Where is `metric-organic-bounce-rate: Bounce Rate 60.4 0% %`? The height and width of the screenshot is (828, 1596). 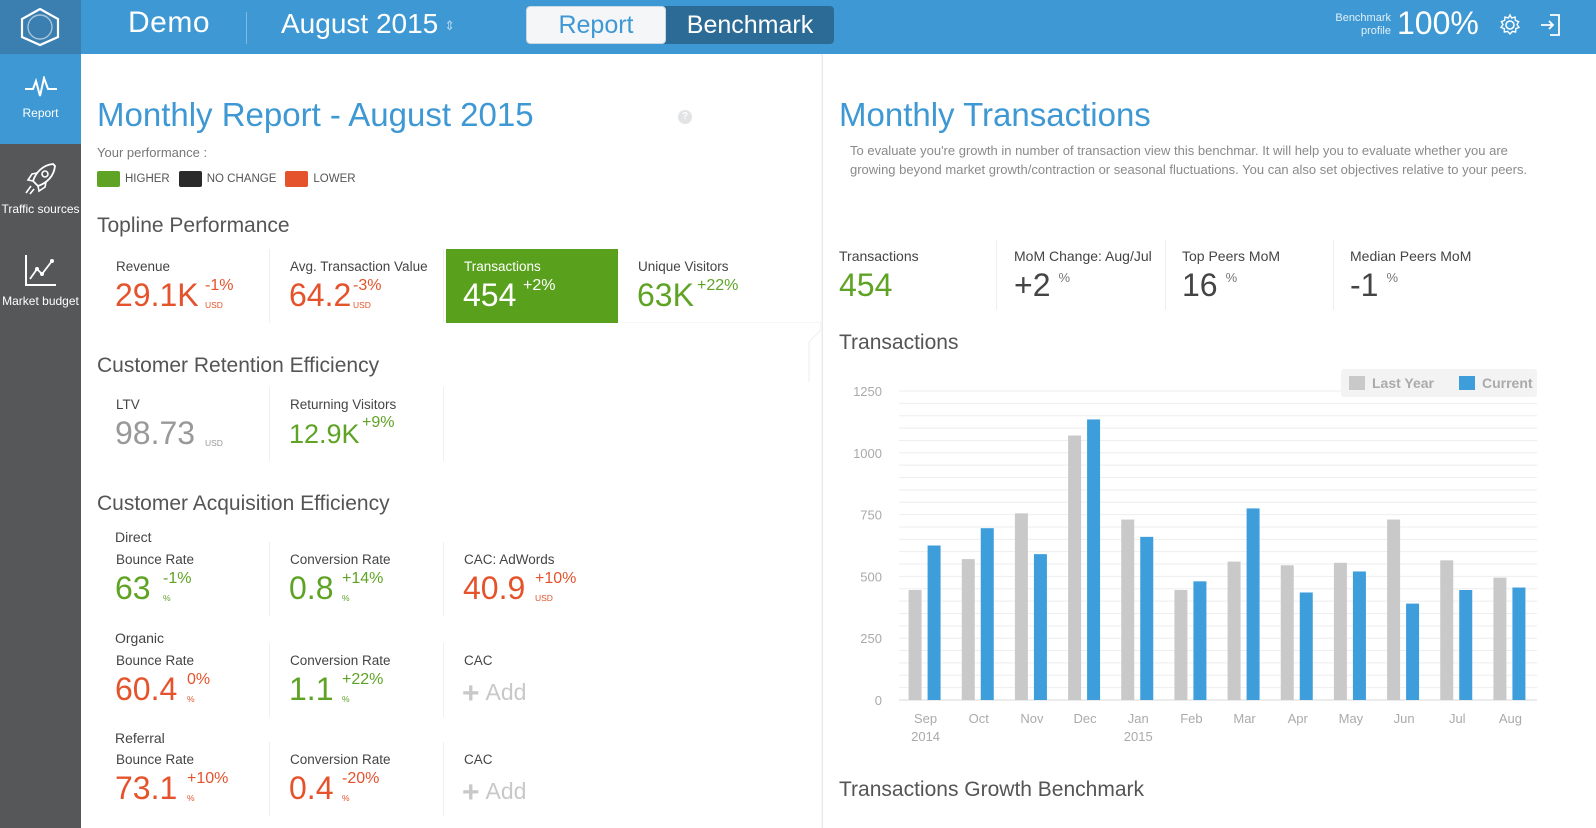
metric-organic-bounce-rate: Bounce Rate 60.4 0% % is located at coordinates (184, 680).